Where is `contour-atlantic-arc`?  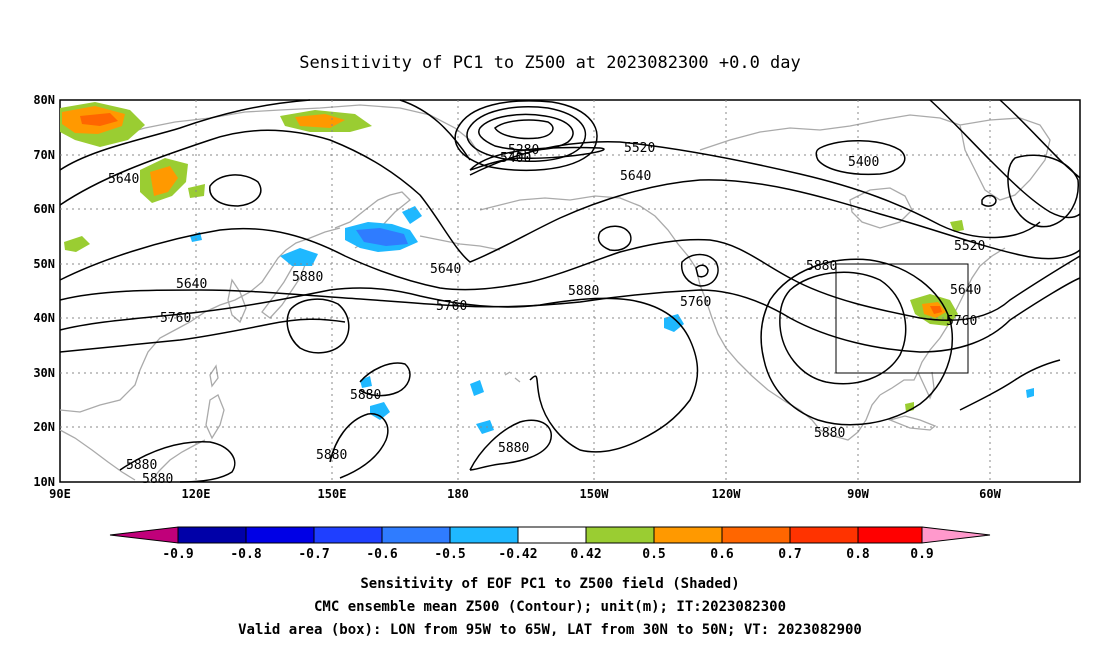
contour-atlantic-arc is located at coordinates (1005, 159).